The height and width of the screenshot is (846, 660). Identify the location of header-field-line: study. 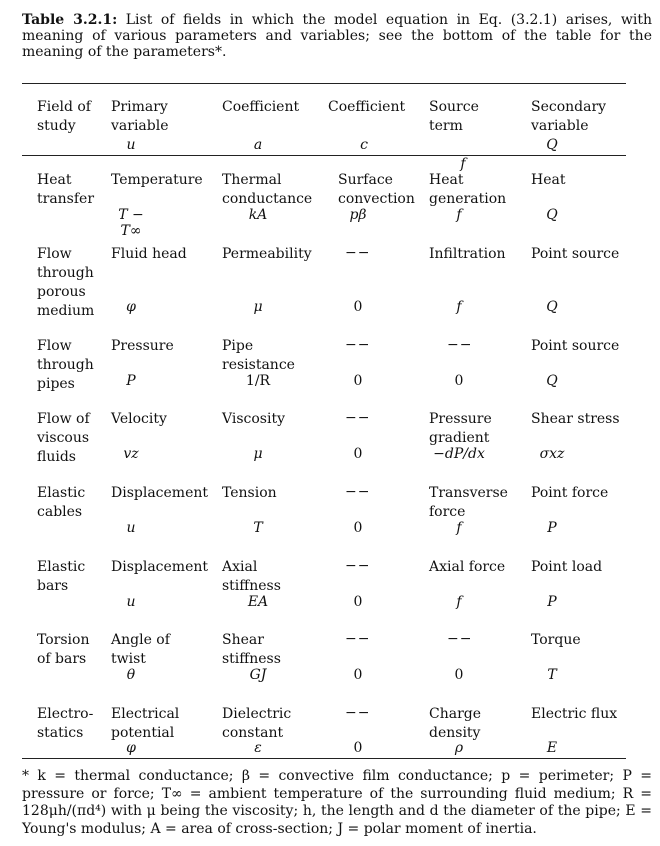
(56, 126).